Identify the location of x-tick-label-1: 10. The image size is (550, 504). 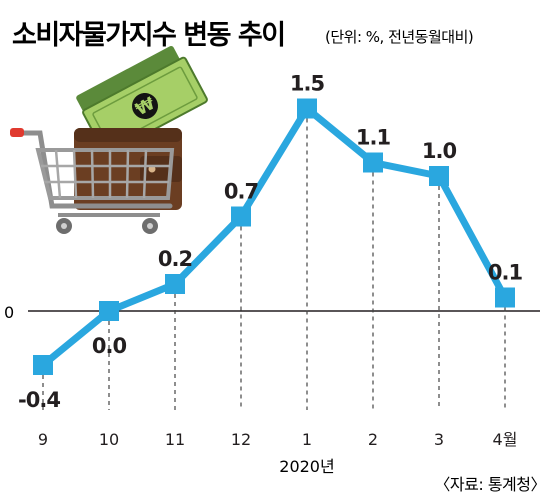
(109, 439).